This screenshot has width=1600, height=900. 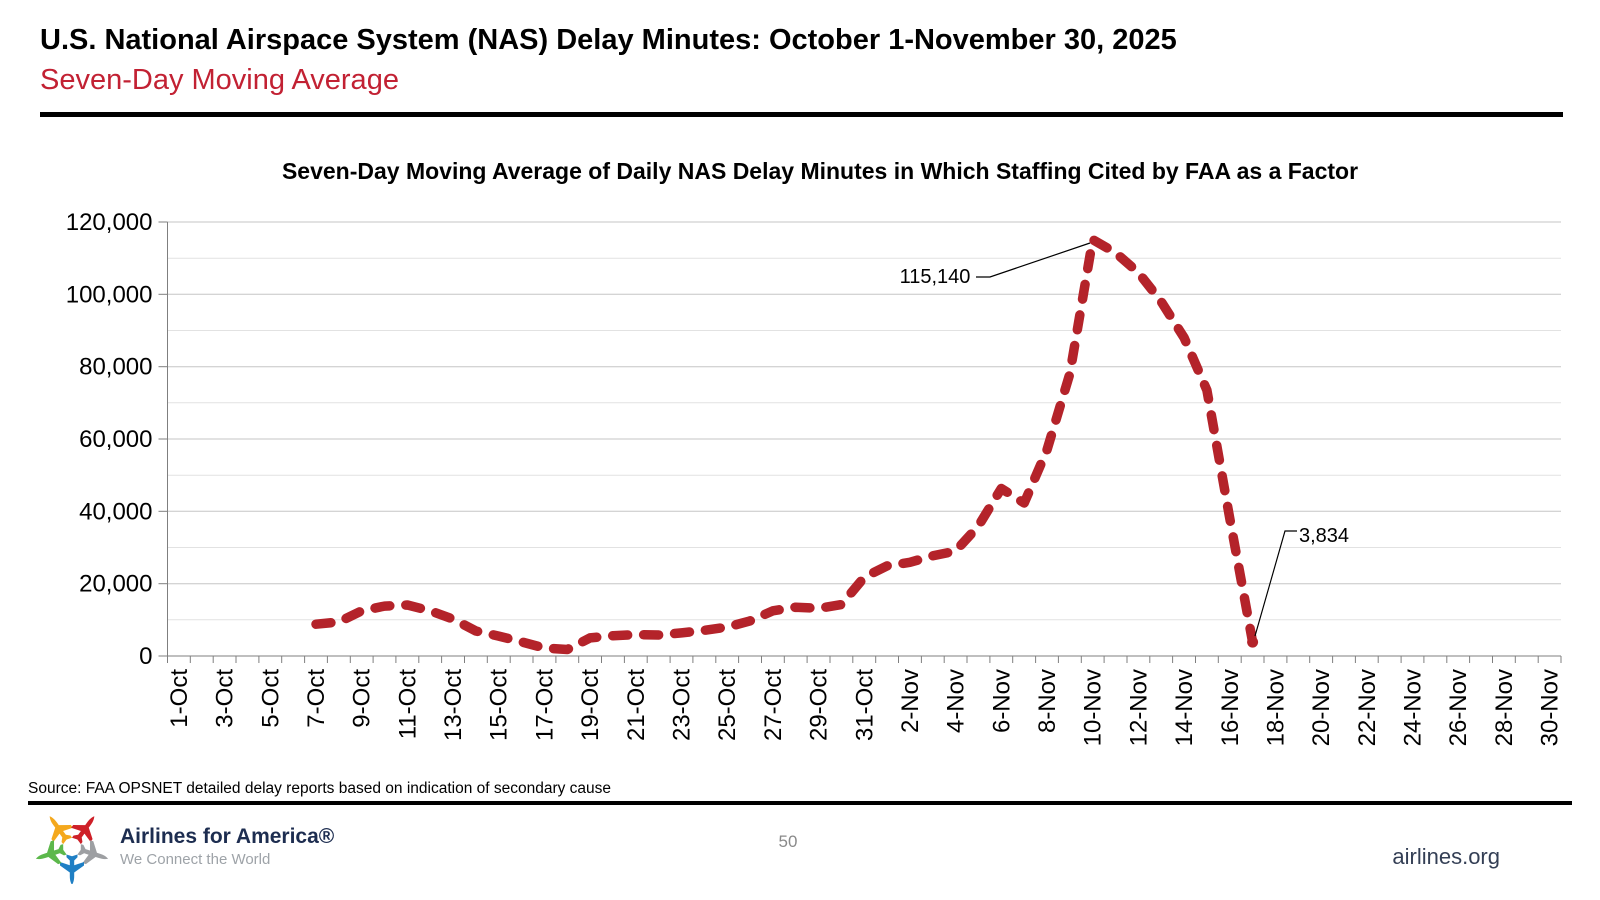 I want to click on x-tick-label: 22-Nov, so click(x=1367, y=707).